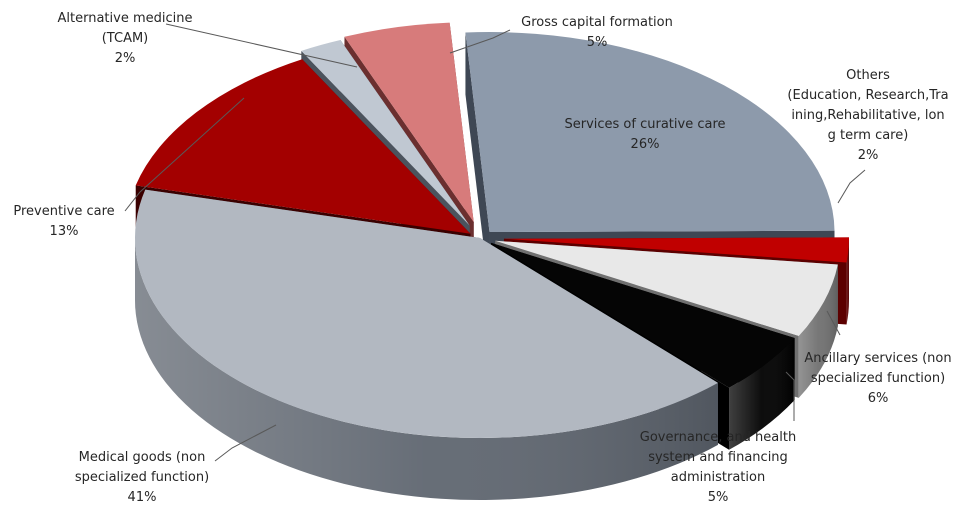 Image resolution: width=959 pixels, height=515 pixels. What do you see at coordinates (245, 443) in the screenshot?
I see `leader-line-medical-goods-non-specialized-function` at bounding box center [245, 443].